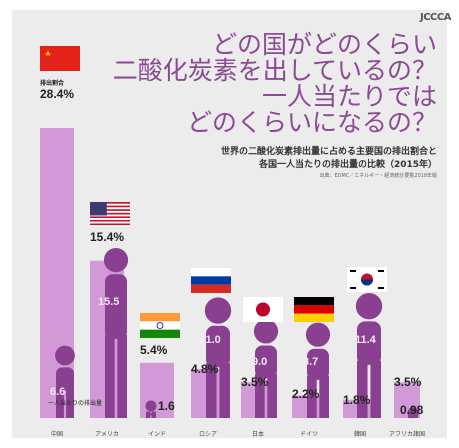 The width and height of the screenshot is (459, 448). I want to click on share-label-4: 3.5%, so click(255, 382).